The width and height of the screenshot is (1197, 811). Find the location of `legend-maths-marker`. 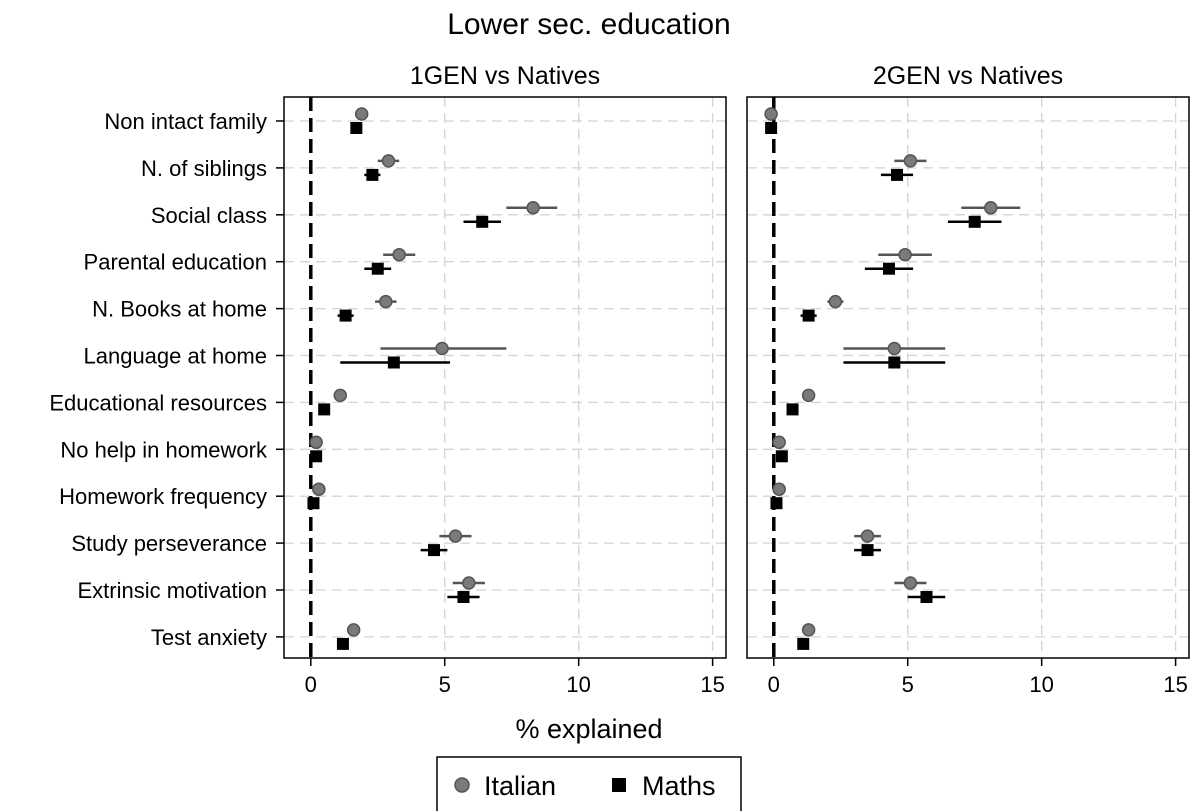

legend-maths-marker is located at coordinates (619, 785).